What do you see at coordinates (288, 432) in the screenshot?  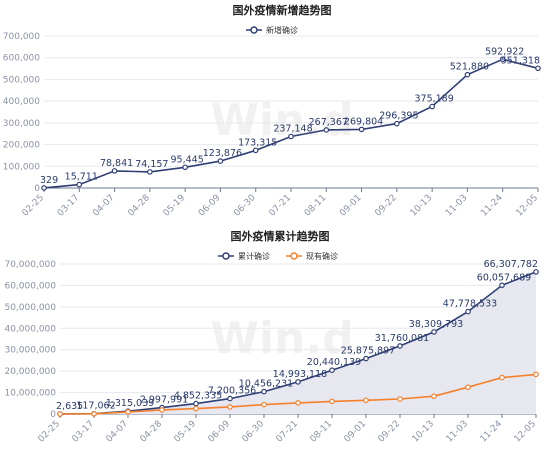 I see `x-tick-label: 07-21` at bounding box center [288, 432].